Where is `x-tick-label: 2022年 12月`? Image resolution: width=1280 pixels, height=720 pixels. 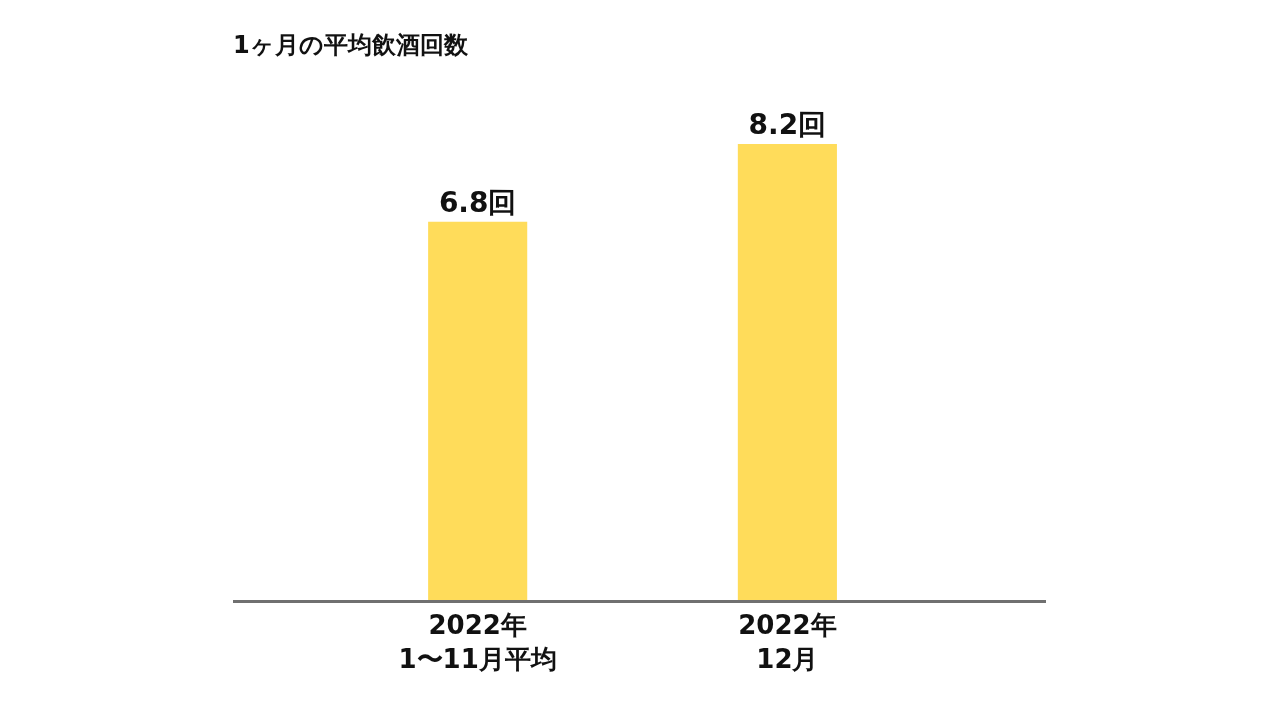
x-tick-label: 2022年 12月 is located at coordinates (787, 642).